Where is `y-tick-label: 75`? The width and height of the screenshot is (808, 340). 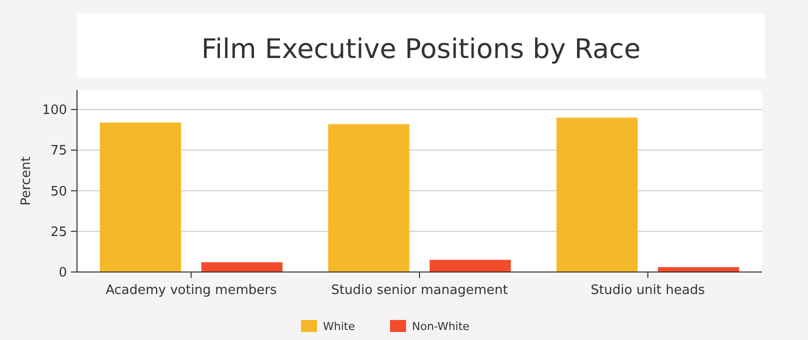 y-tick-label: 75 is located at coordinates (58, 151).